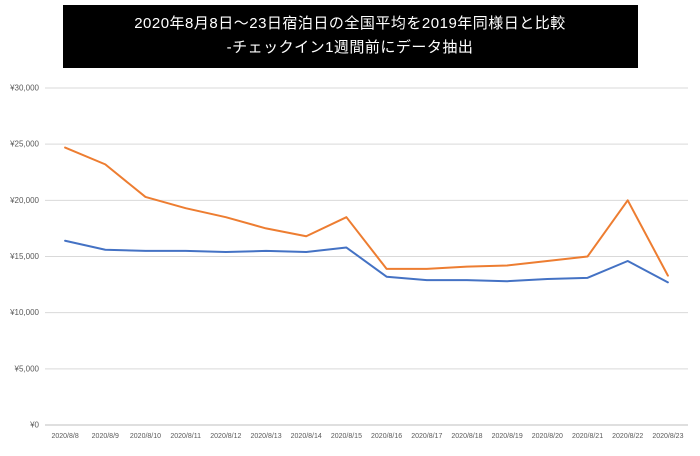 This screenshot has width=700, height=456. Describe the element at coordinates (24, 88) in the screenshot. I see `y-axis-label: ¥30,000` at that location.